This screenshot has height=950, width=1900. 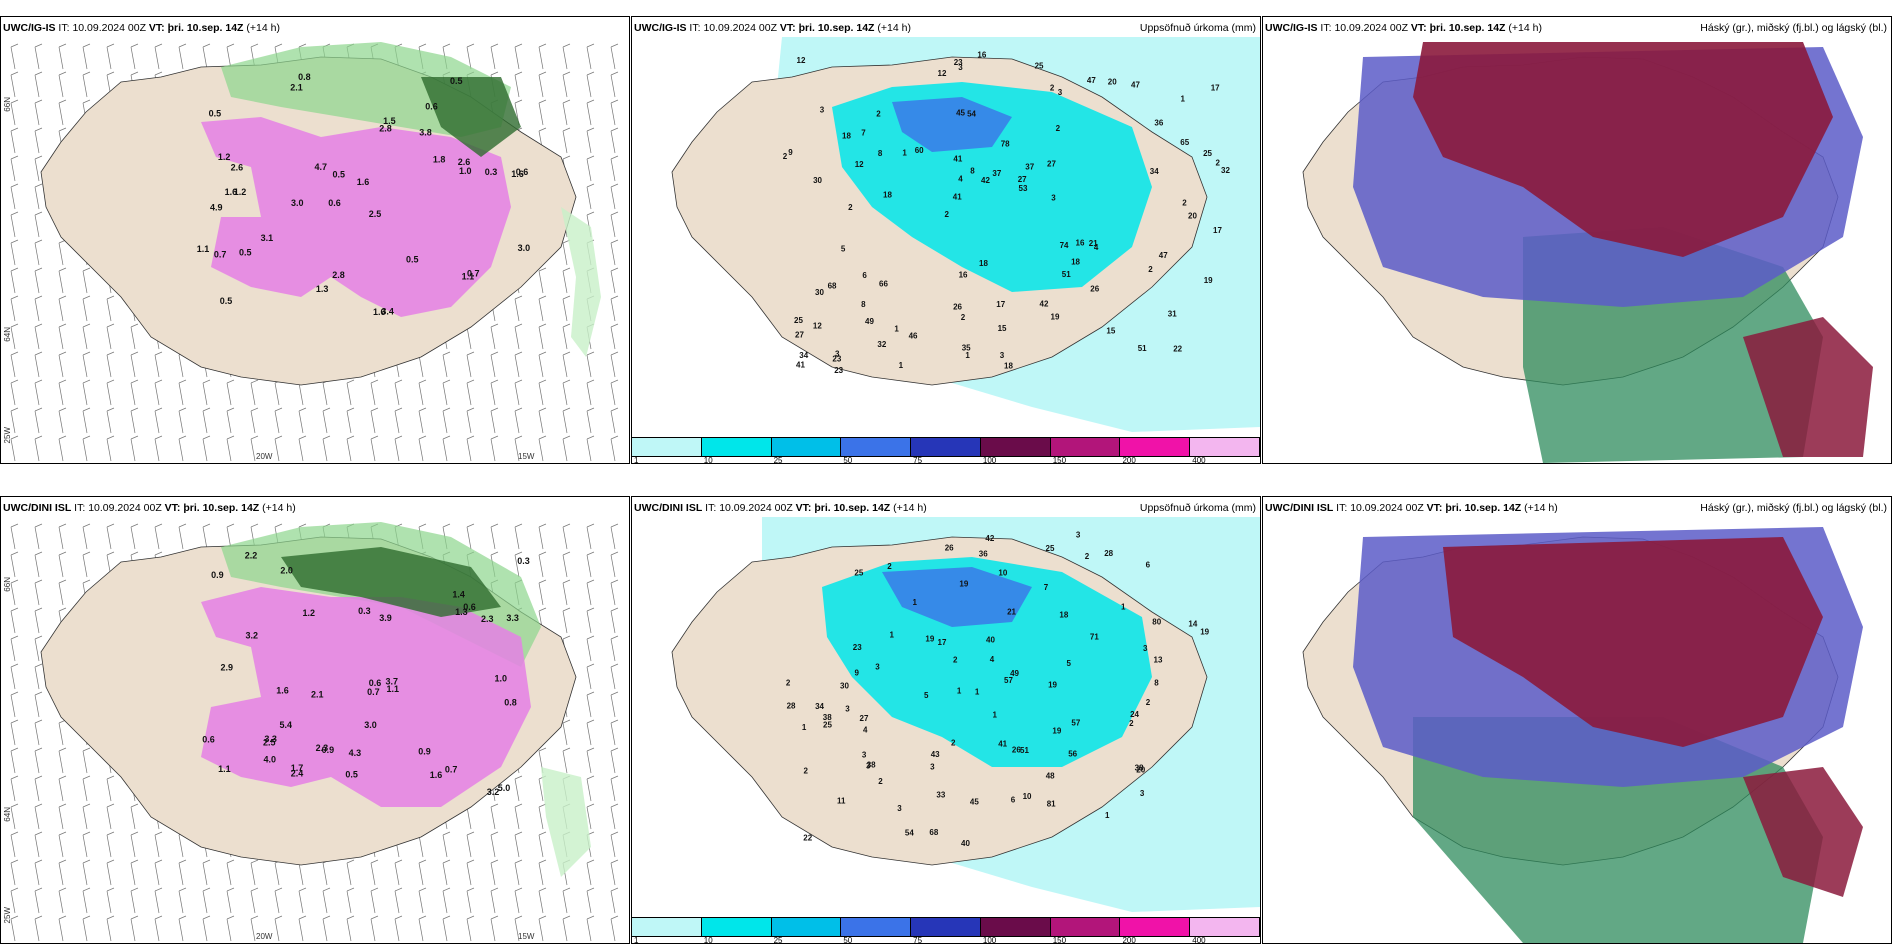 What do you see at coordinates (918, 940) in the screenshot?
I see `colorbar-tick-label: 75` at bounding box center [918, 940].